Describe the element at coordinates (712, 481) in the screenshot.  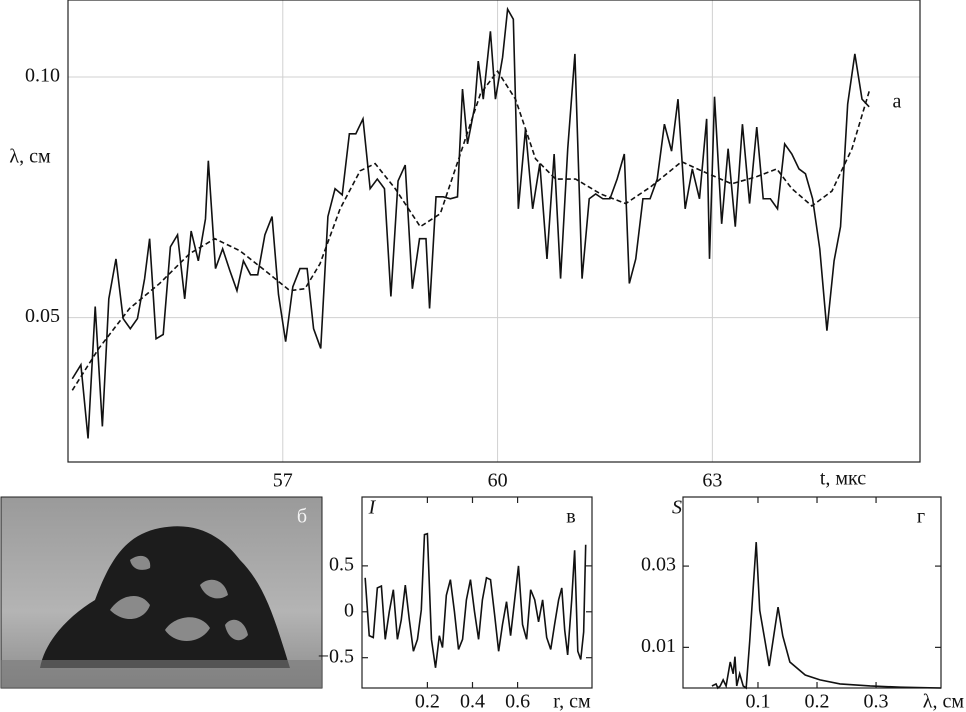
I see `x-tick-label: 63` at that location.